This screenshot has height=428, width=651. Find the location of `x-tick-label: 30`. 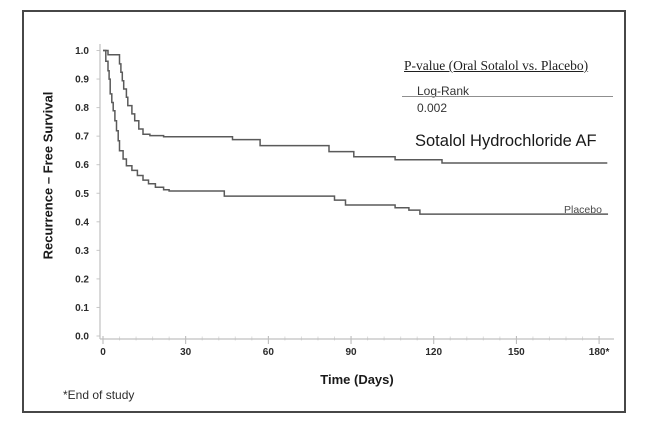

x-tick-label: 30 is located at coordinates (186, 352).